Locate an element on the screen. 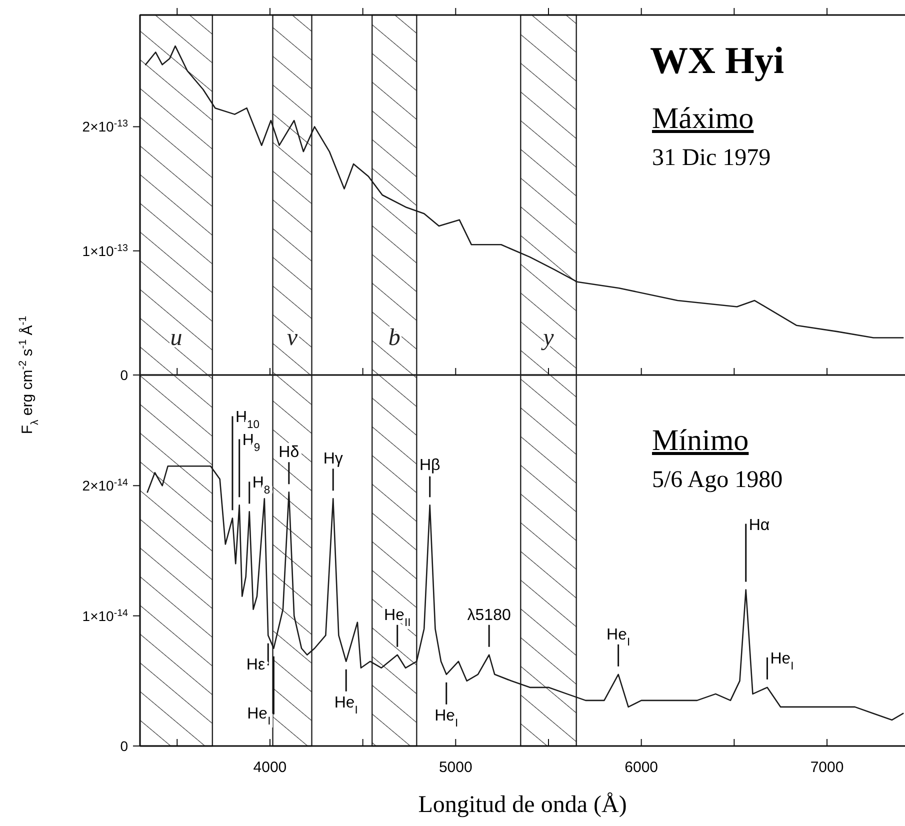 The image size is (905, 826). annotation: Hε is located at coordinates (256, 665).